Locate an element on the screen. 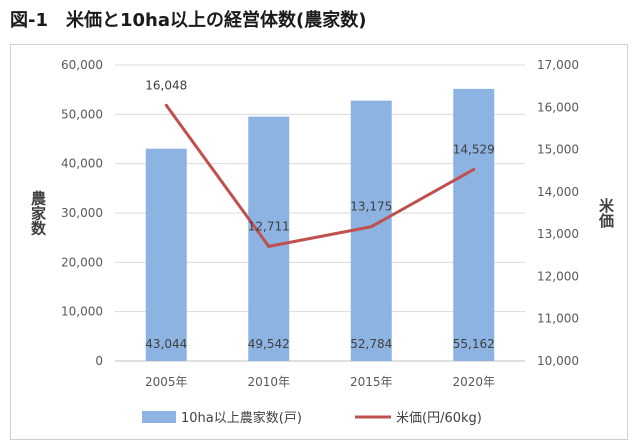  left-tick-label: 0 is located at coordinates (99, 361).